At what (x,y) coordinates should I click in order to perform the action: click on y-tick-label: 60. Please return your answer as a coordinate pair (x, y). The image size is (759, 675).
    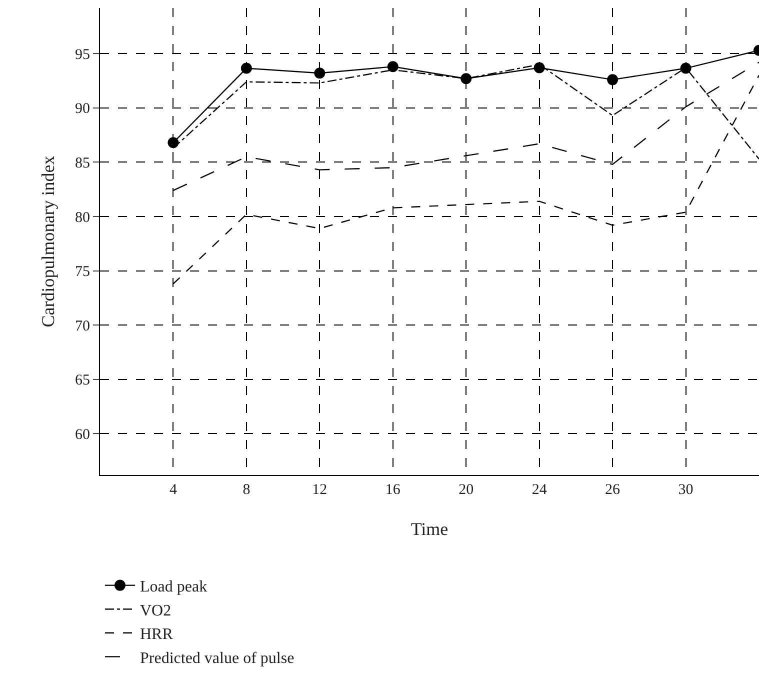
    Looking at the image, I should click on (82, 434).